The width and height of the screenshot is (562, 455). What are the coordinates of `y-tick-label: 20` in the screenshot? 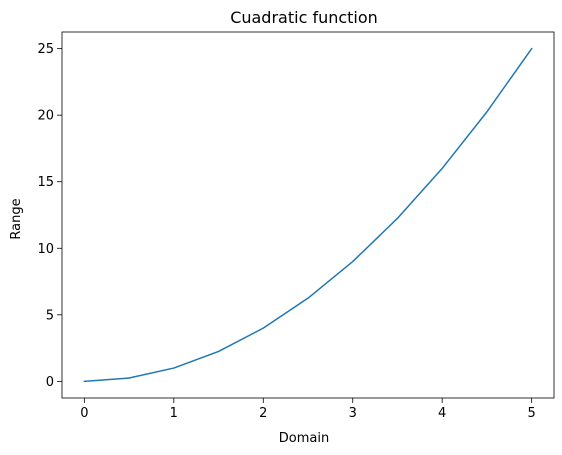 It's located at (45, 116).